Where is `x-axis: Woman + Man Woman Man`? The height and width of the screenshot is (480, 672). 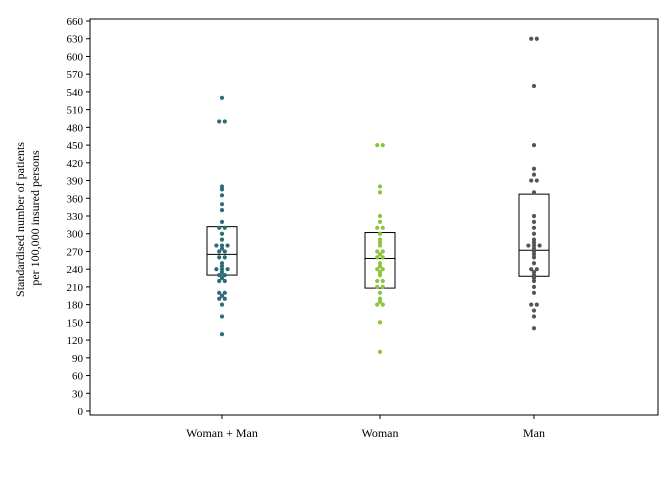 x-axis: Woman + Man Woman Man is located at coordinates (365, 427).